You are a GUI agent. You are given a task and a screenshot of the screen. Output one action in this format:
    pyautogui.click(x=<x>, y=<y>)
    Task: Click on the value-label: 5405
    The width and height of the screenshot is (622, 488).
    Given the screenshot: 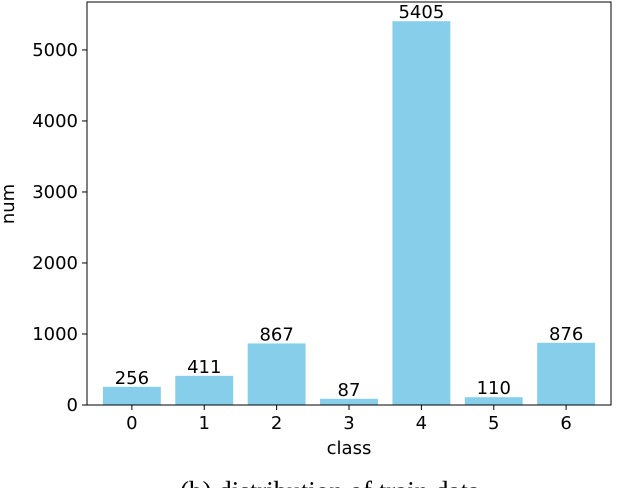 What is the action you would take?
    pyautogui.click(x=421, y=12)
    